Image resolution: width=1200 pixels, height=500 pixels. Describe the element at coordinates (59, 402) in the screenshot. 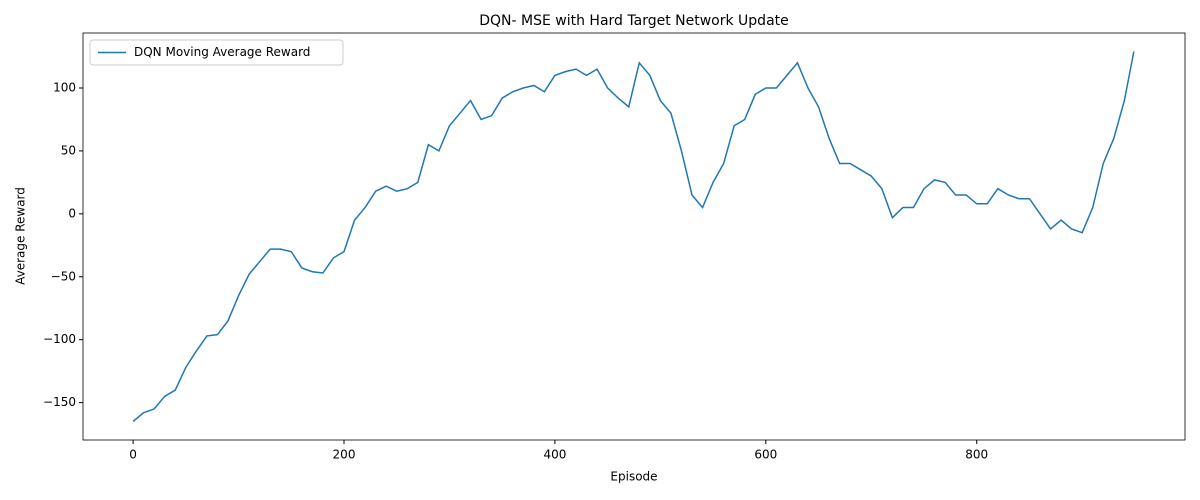

I see `y-tick-label: −150` at that location.